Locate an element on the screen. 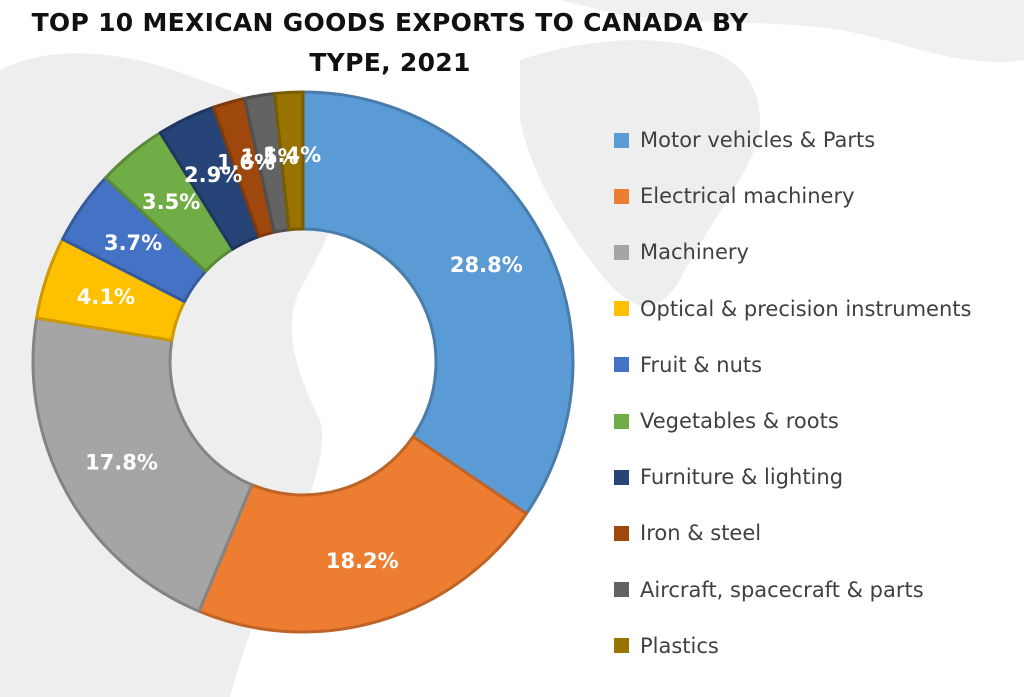  legend-label: Machinery is located at coordinates (694, 252).